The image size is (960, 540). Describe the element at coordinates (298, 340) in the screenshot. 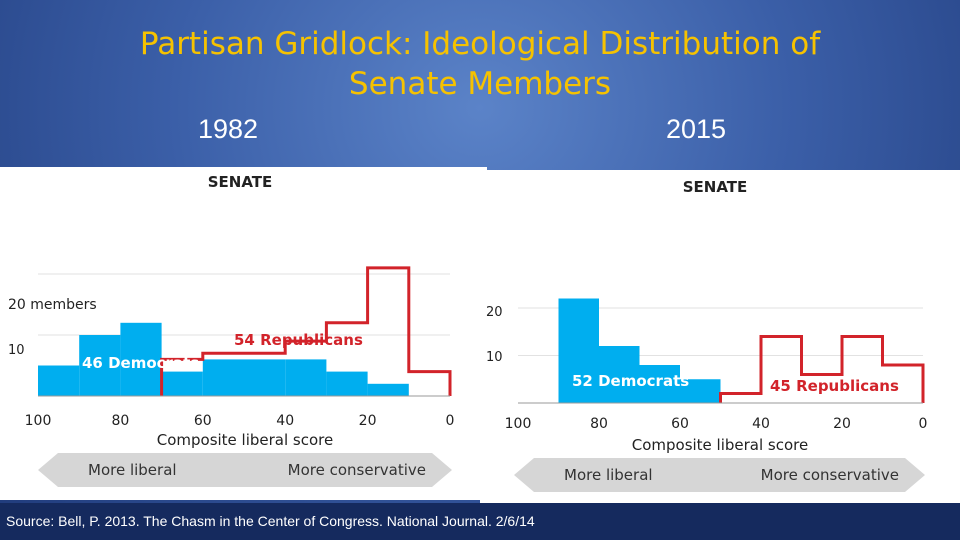

I see `republicans-label: 54 Republicans` at that location.